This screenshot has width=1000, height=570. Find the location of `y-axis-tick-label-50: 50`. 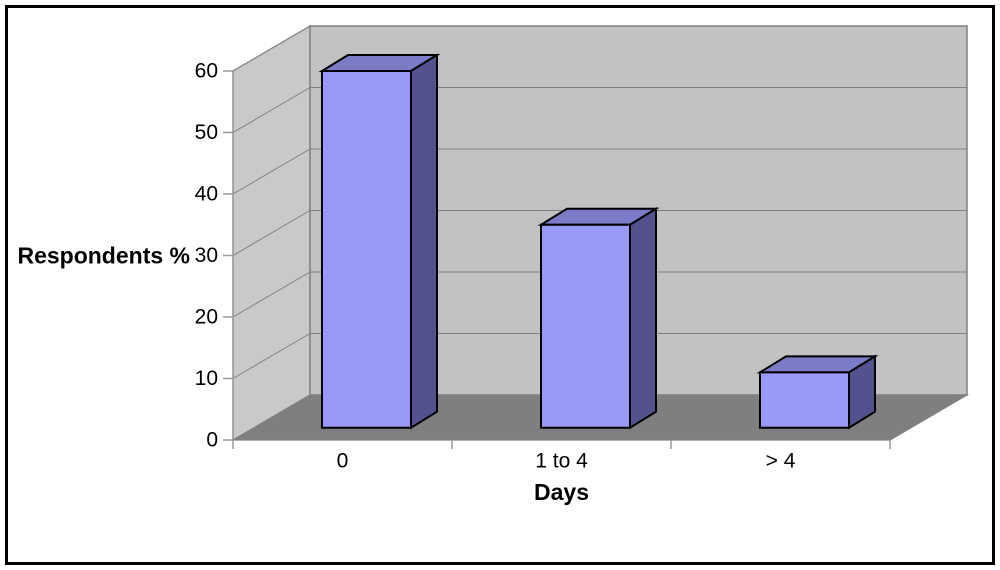

y-axis-tick-label-50: 50 is located at coordinates (206, 132).